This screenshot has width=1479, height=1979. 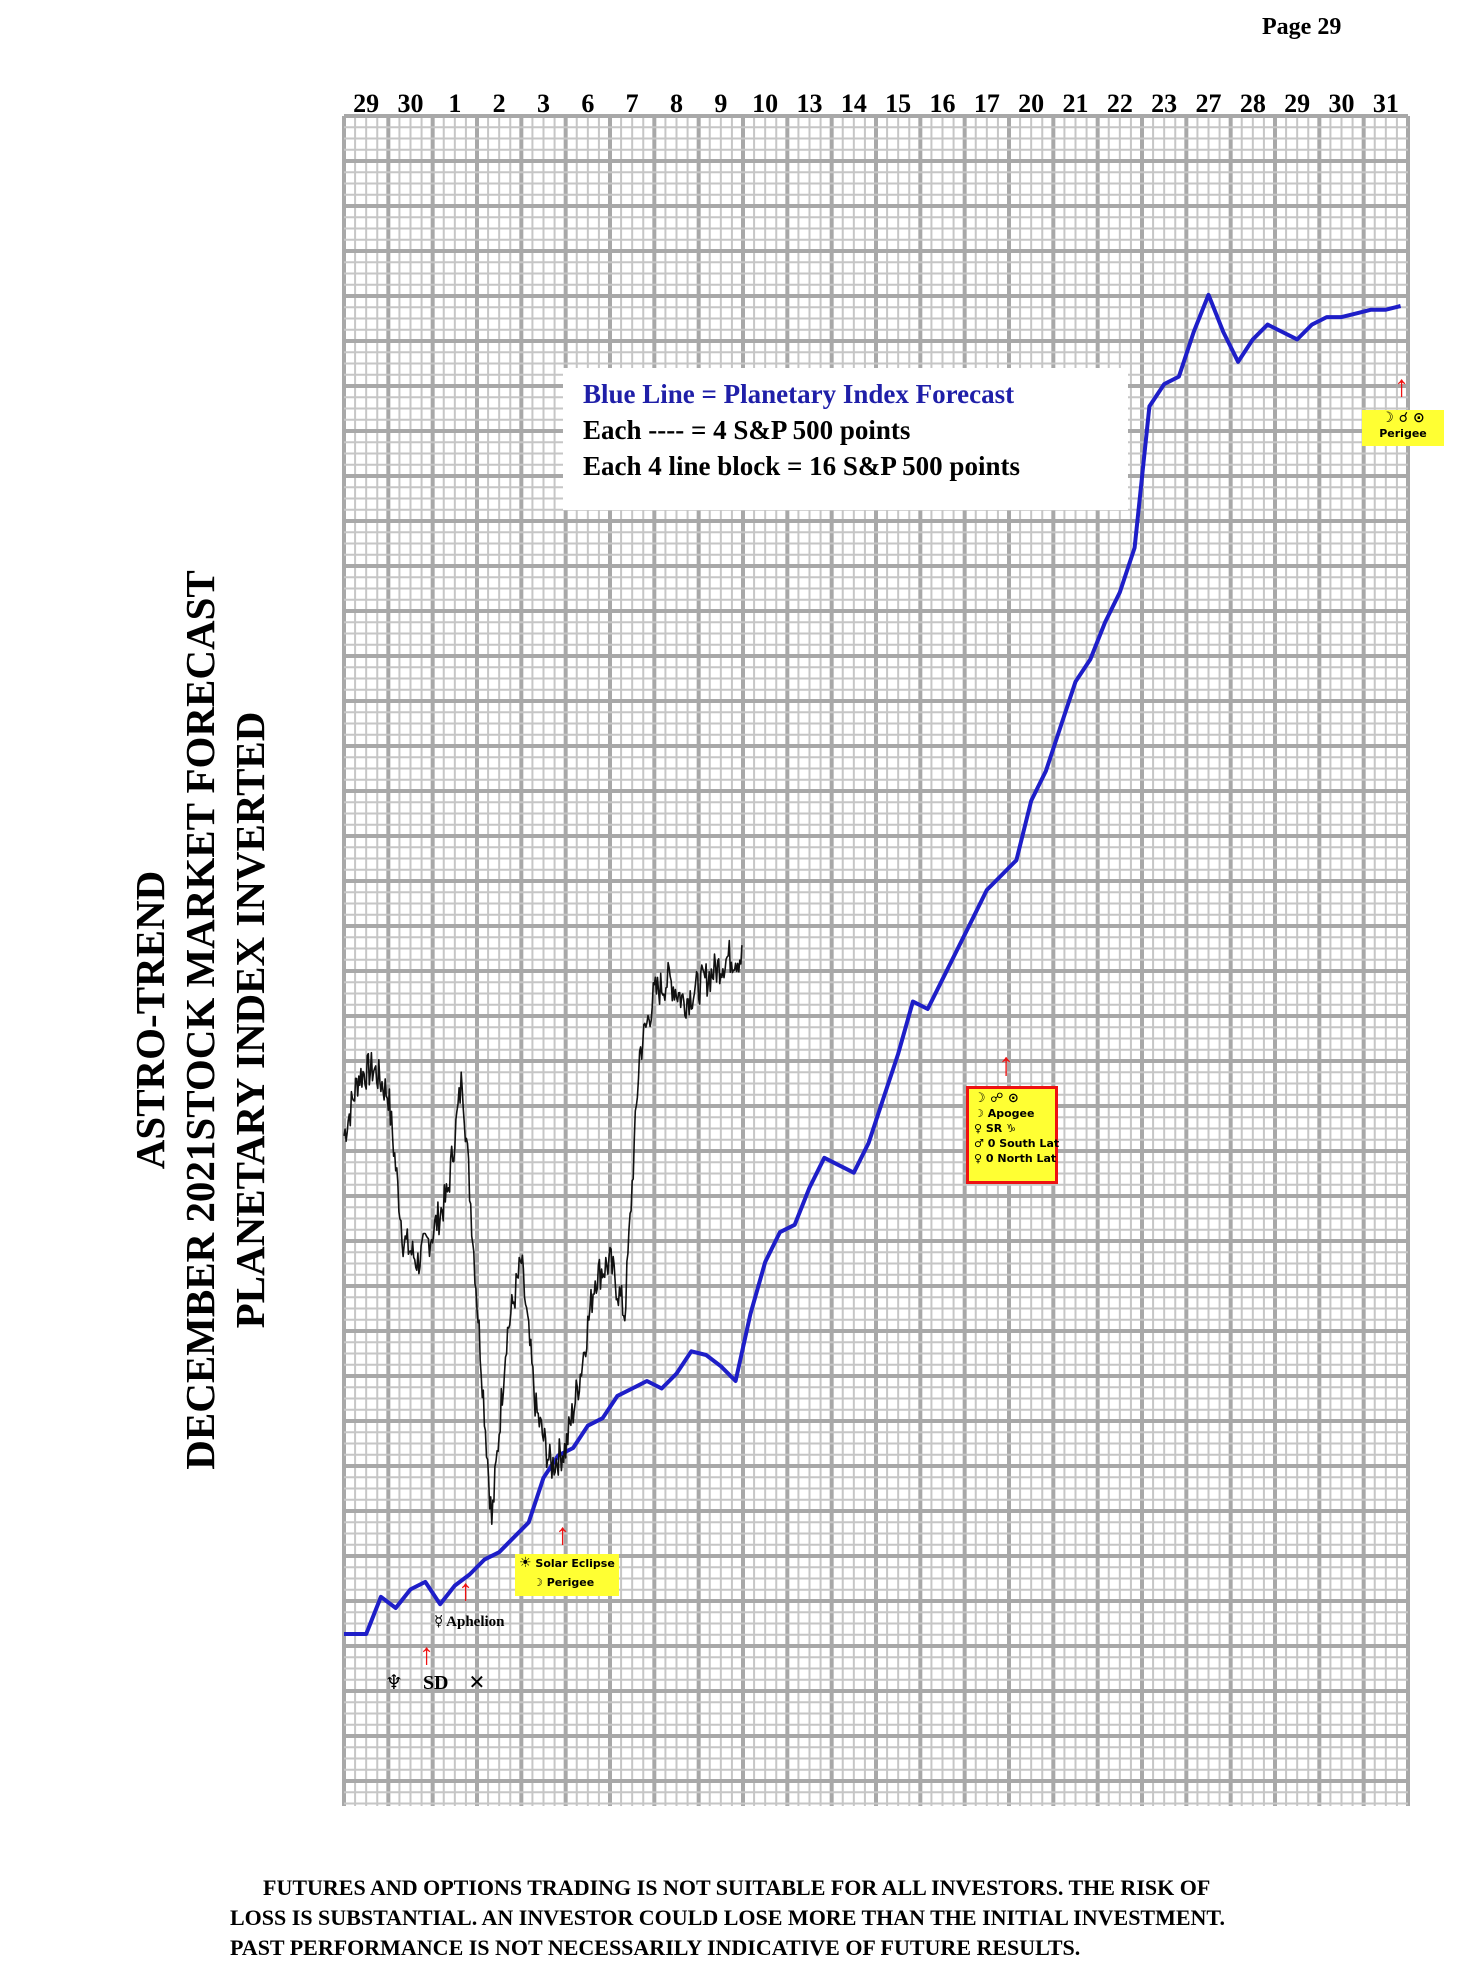 I want to click on actual-price-line, so click(x=543, y=1232).